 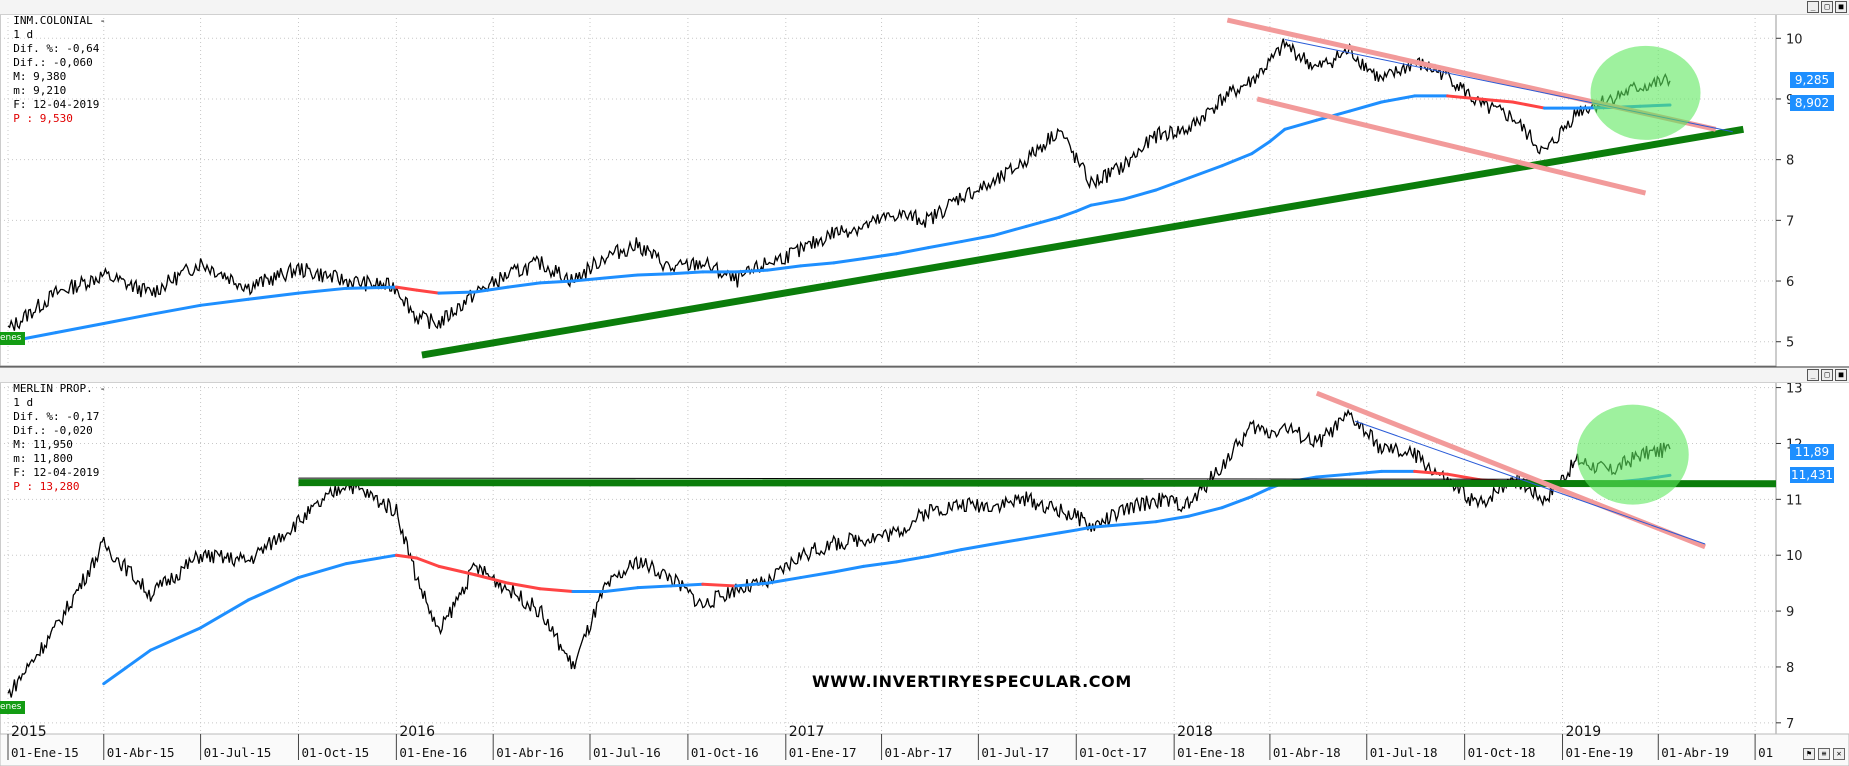 What do you see at coordinates (417, 732) in the screenshot?
I see `year-label: 2016` at bounding box center [417, 732].